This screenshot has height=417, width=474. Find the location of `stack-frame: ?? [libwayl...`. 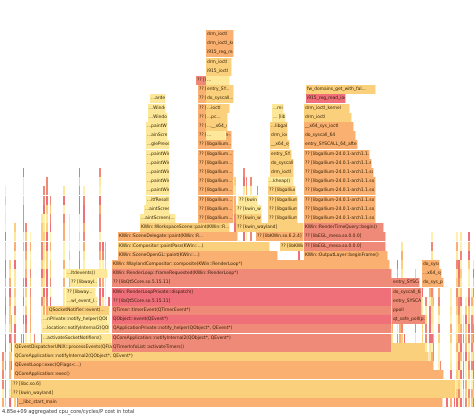

stack-frame: ?? [libwayl... is located at coordinates (84, 283).